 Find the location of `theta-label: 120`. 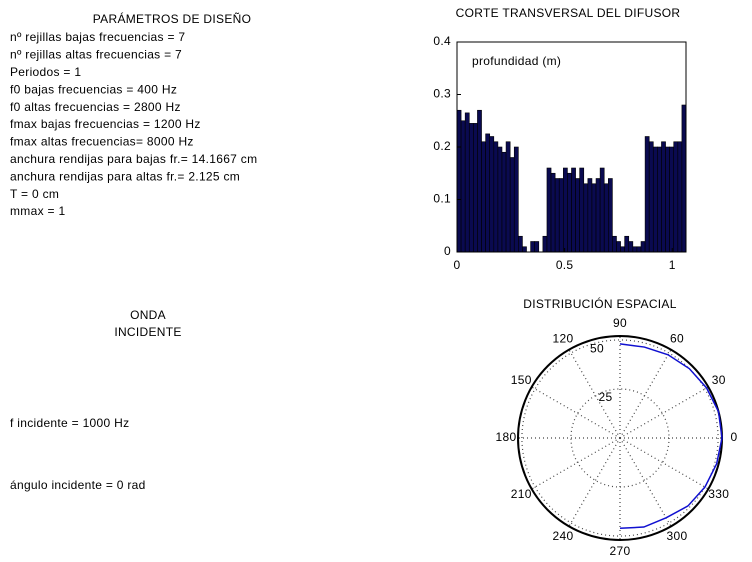

theta-label: 120 is located at coordinates (563, 338).